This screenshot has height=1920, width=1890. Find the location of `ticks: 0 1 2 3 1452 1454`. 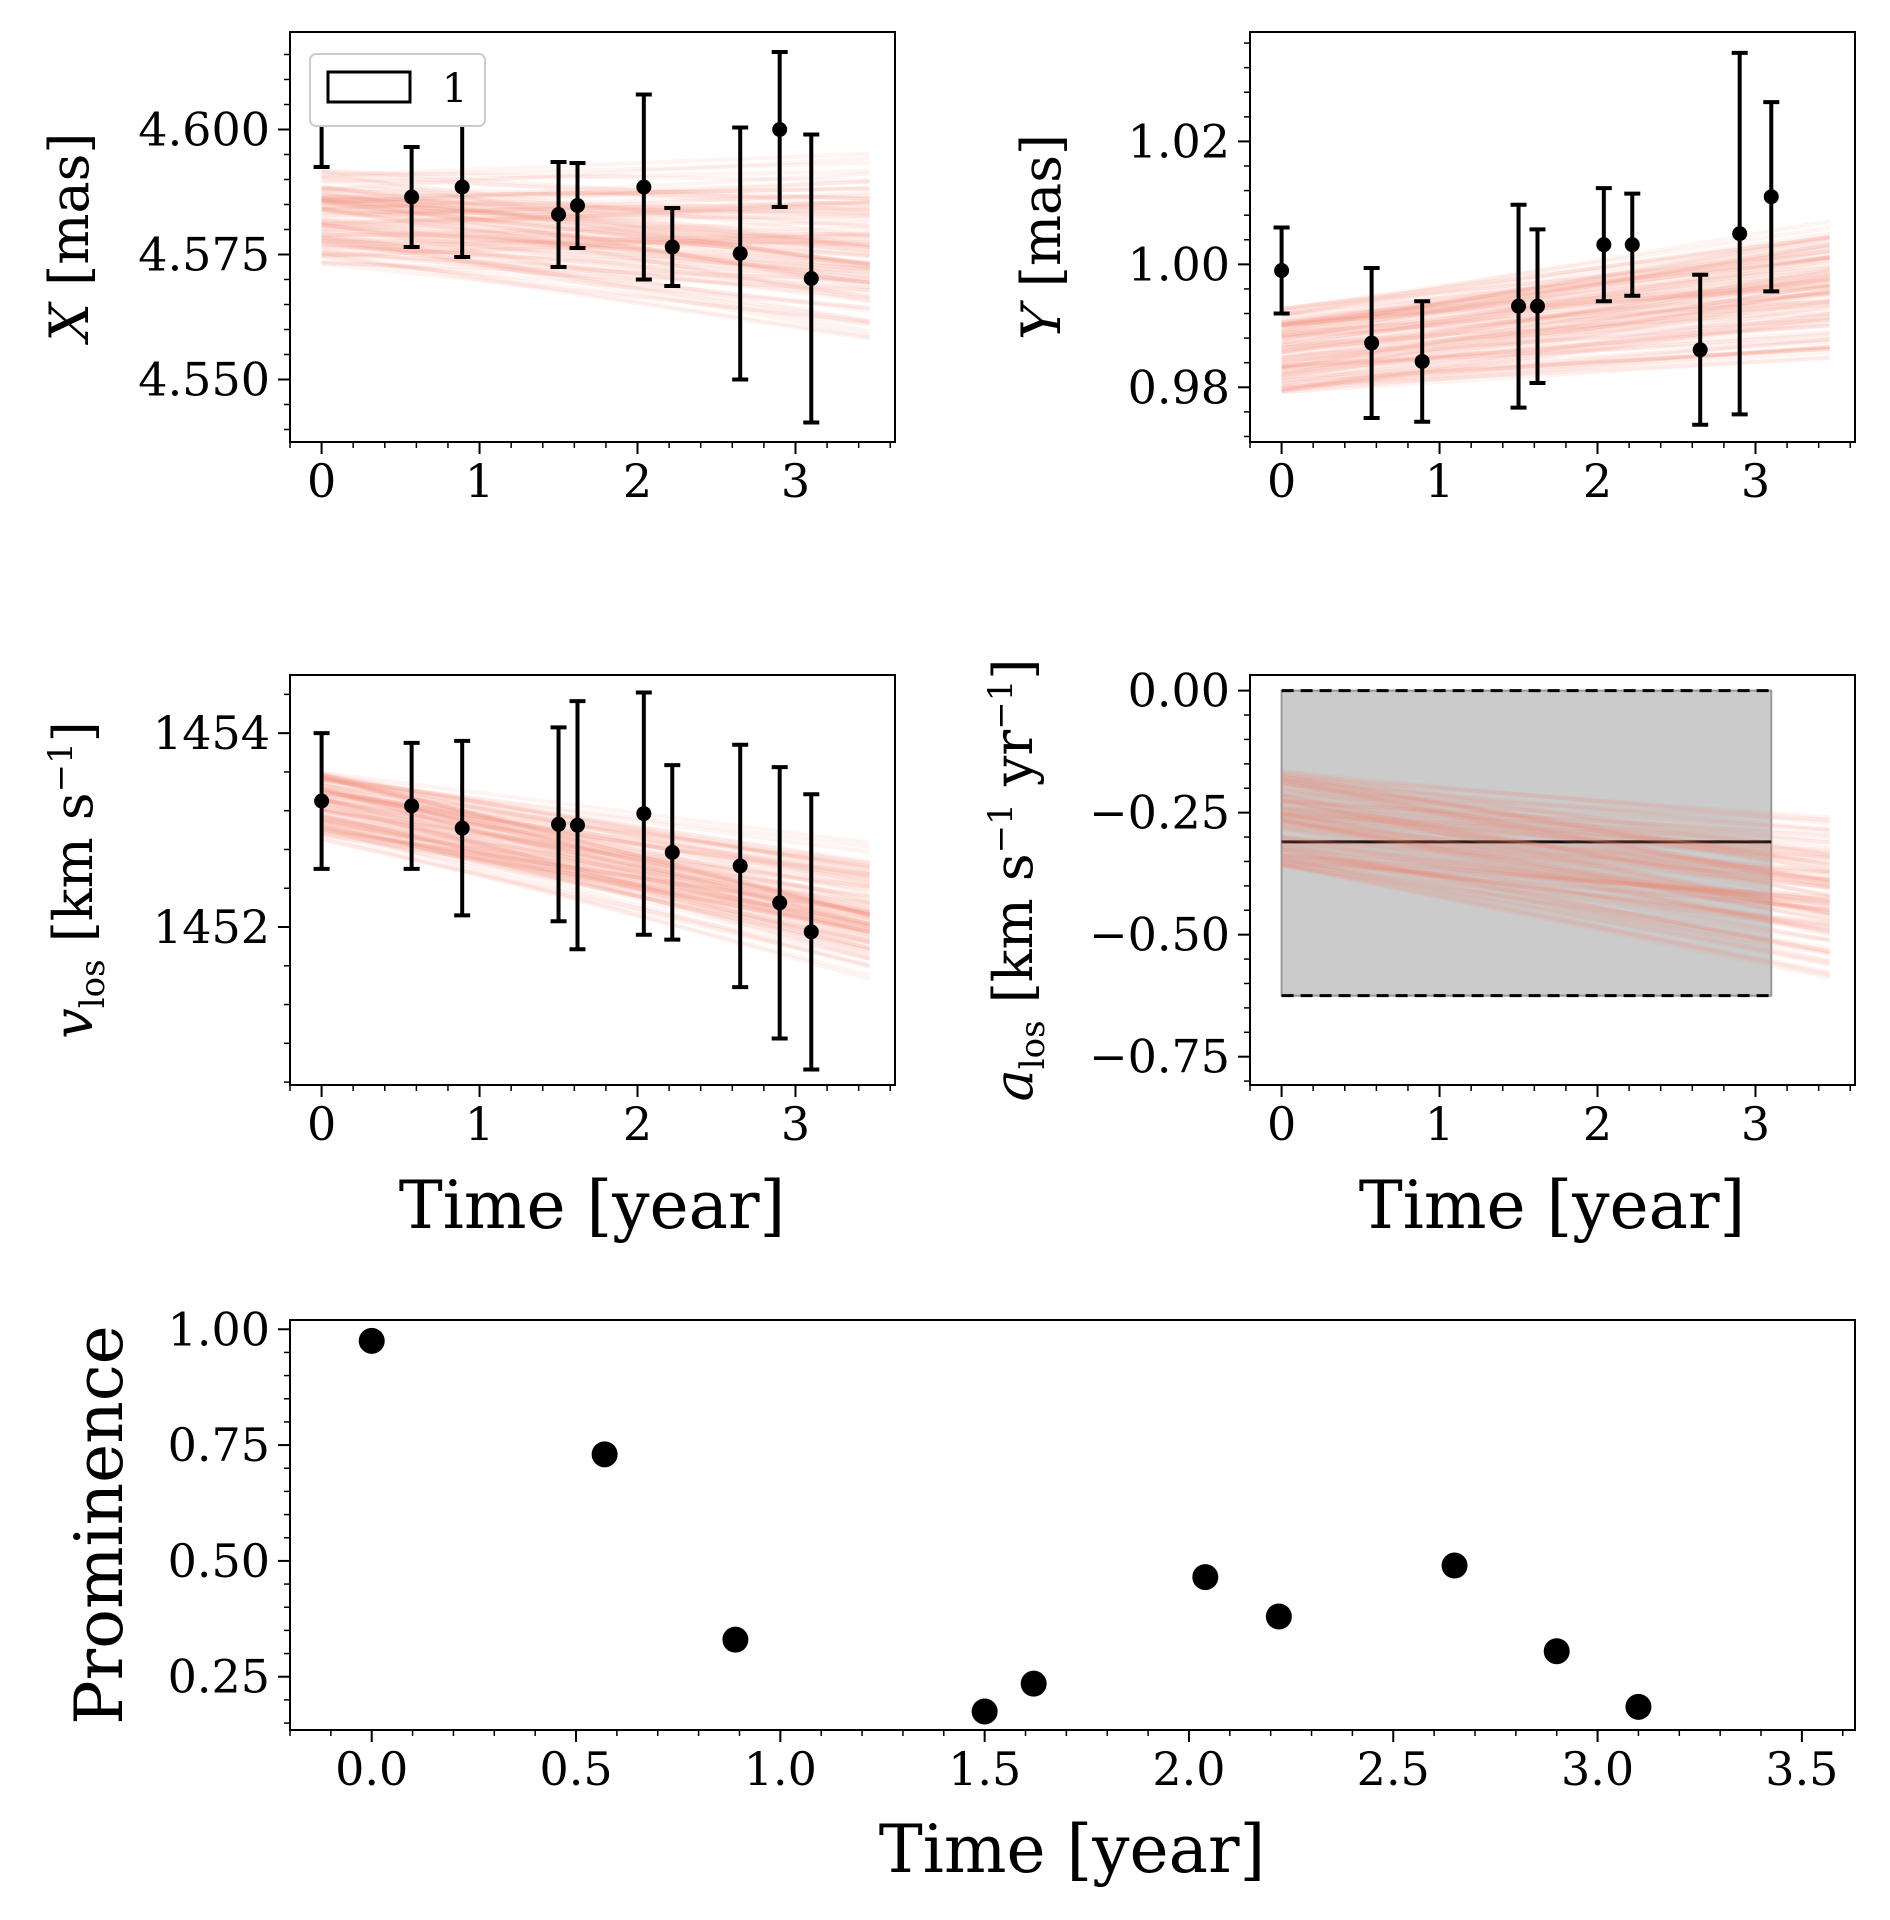

ticks: 0 1 2 3 1452 1454 is located at coordinates (522, 922).